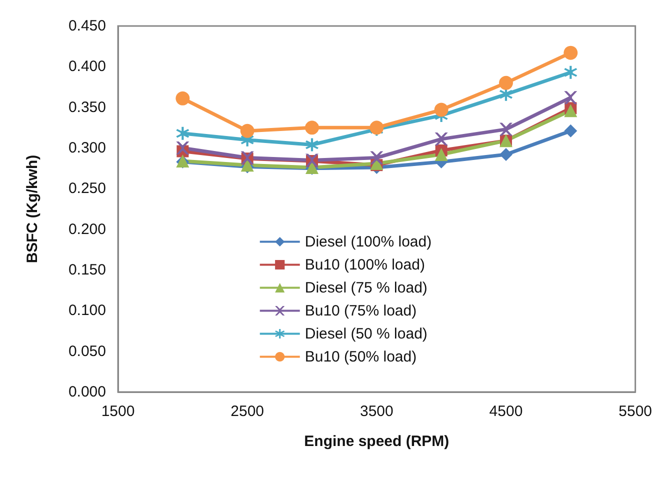  I want to click on y-tick-label: 0.000, so click(87, 392).